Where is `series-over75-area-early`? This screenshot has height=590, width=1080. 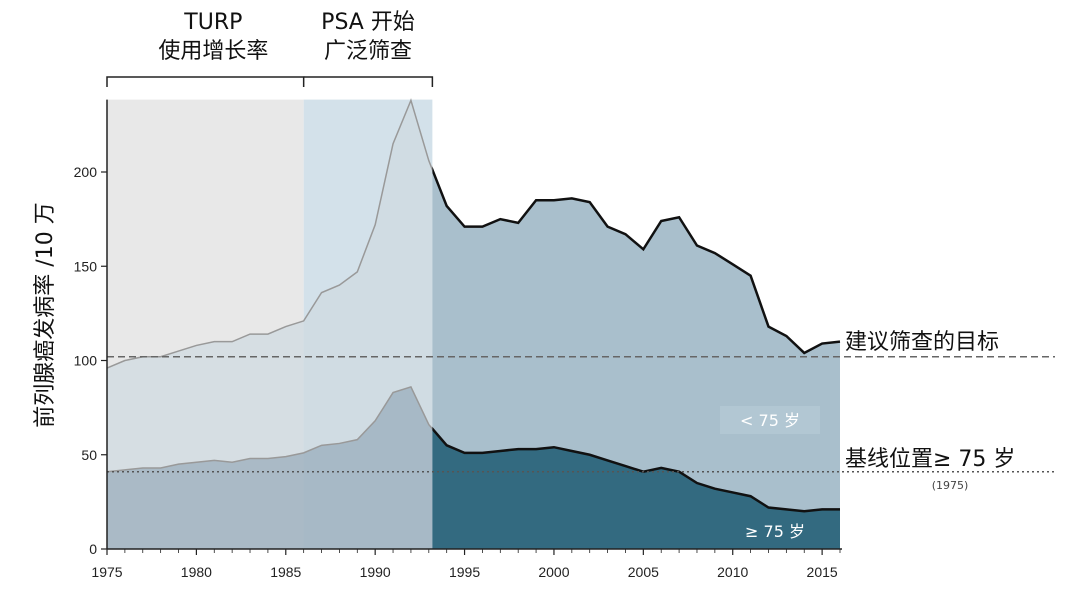
series-over75-area-early is located at coordinates (270, 467).